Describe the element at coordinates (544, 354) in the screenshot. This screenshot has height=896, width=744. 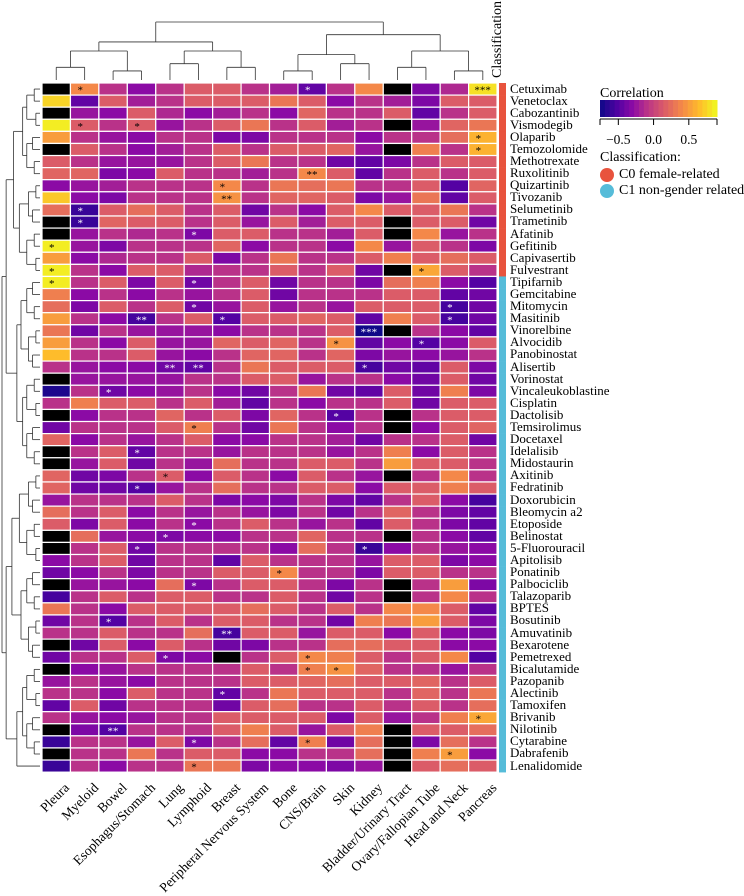
I see `row-label: Panobinostat` at that location.